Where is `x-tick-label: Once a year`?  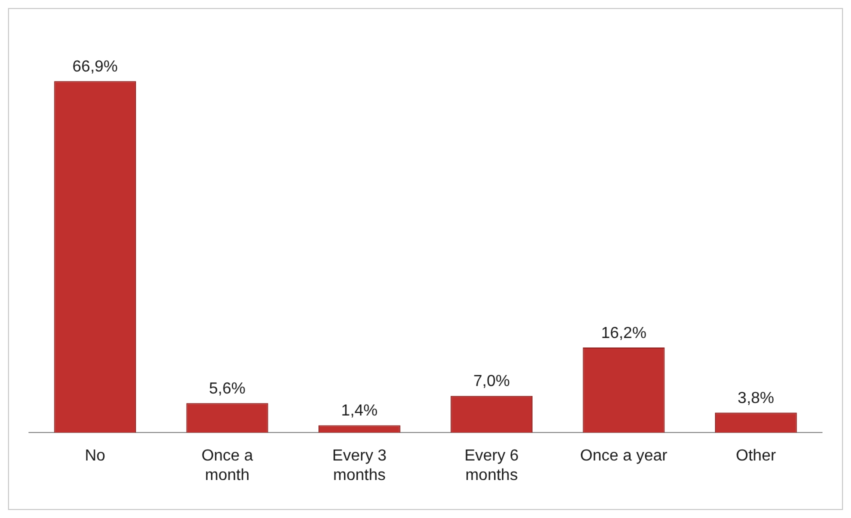 x-tick-label: Once a year is located at coordinates (624, 456).